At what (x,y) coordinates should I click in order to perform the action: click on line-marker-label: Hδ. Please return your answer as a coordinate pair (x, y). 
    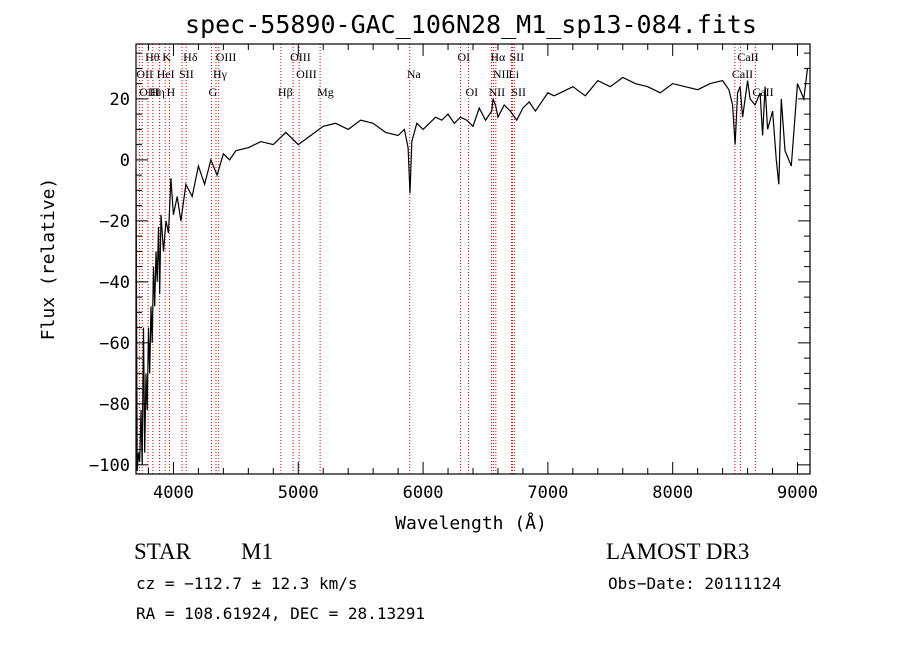
    Looking at the image, I should click on (190, 57).